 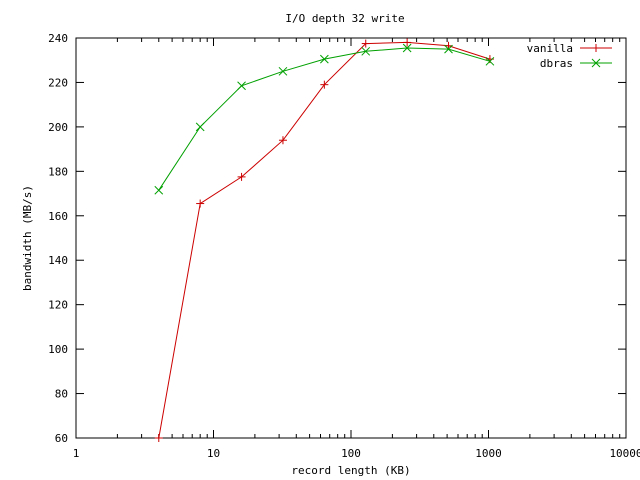 What do you see at coordinates (550, 48) in the screenshot?
I see `legend-label: vanilla` at bounding box center [550, 48].